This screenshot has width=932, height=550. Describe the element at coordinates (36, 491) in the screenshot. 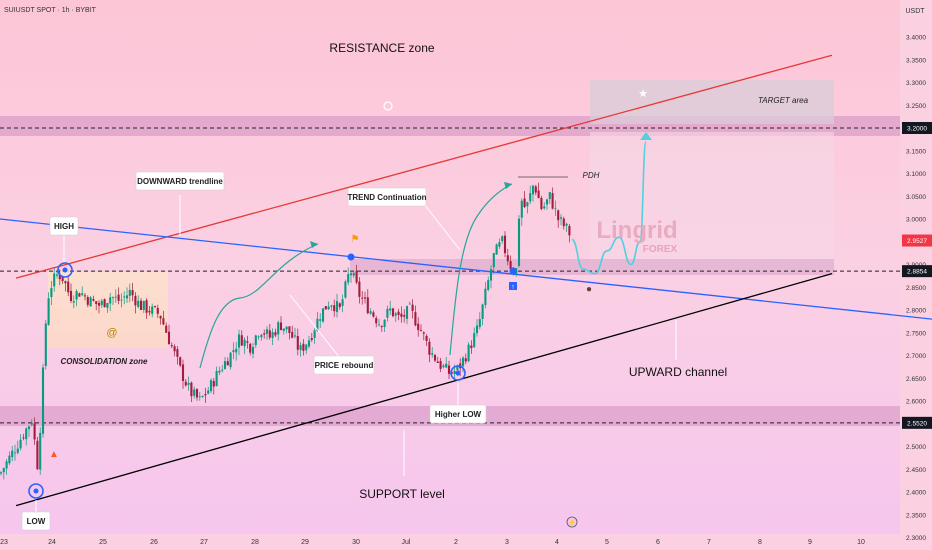

I see `low-pivot-marker` at that location.